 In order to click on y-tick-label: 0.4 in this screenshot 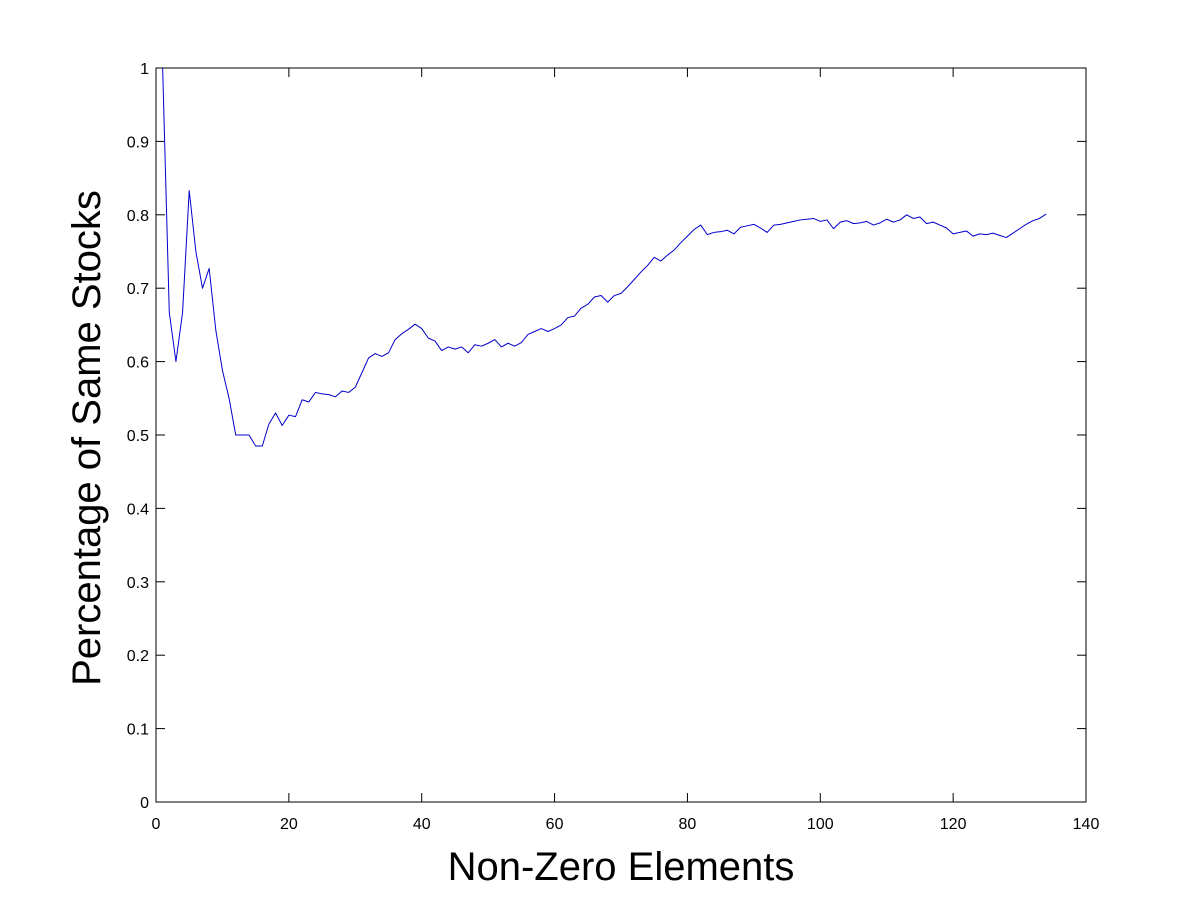, I will do `click(138, 509)`.